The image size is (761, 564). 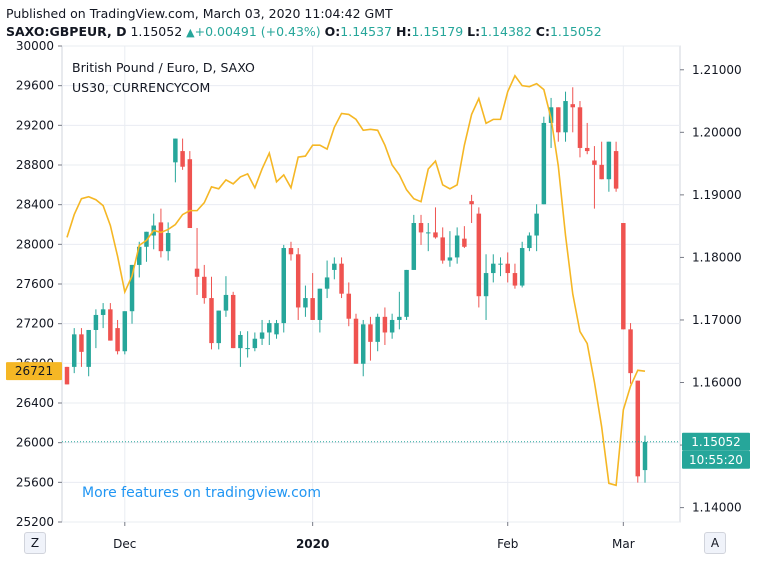 I want to click on right-tick-label: 1.14000, so click(x=717, y=508).